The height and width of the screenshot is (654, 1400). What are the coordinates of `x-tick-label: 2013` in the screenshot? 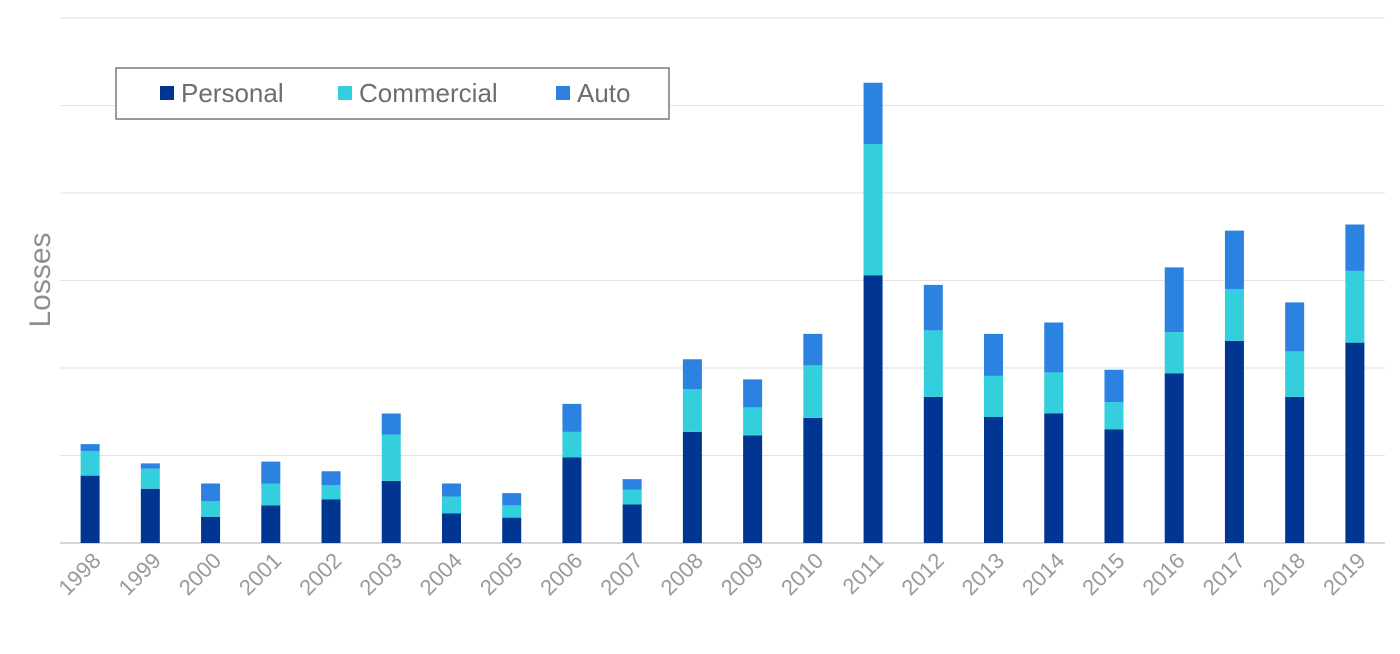 It's located at (983, 574).